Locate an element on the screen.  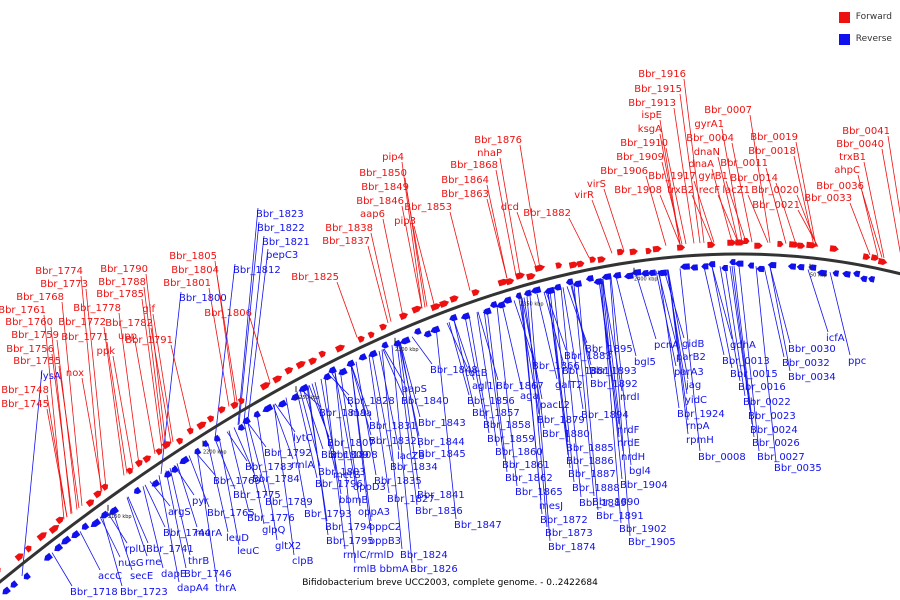
reverse-gene-label: Bbr_1841 is located at coordinates (441, 495).